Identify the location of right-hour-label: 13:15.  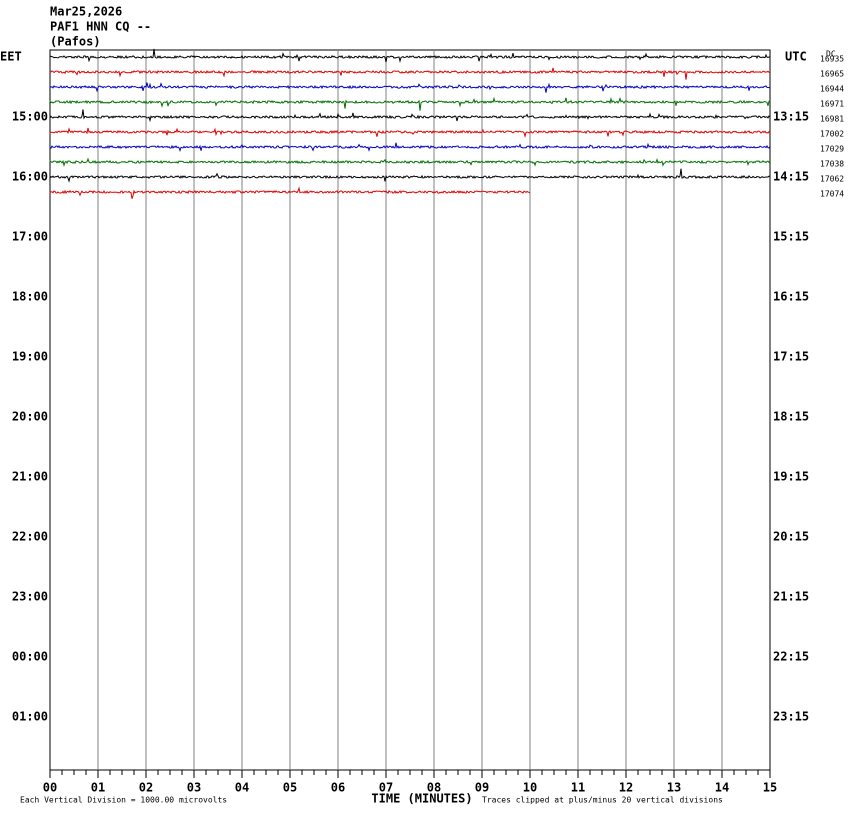
(791, 117).